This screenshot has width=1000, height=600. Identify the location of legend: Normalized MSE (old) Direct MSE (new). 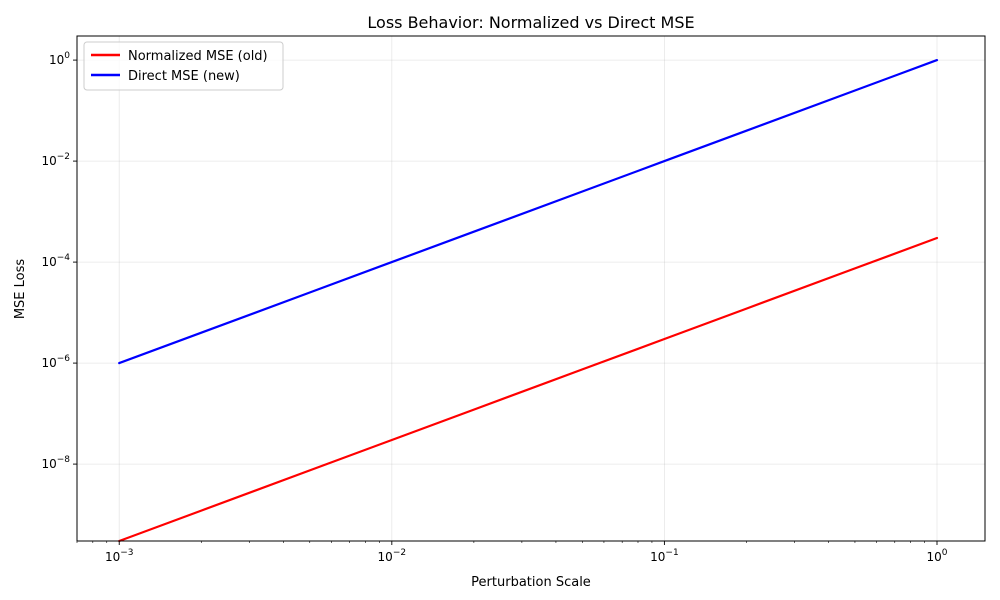
(183, 66).